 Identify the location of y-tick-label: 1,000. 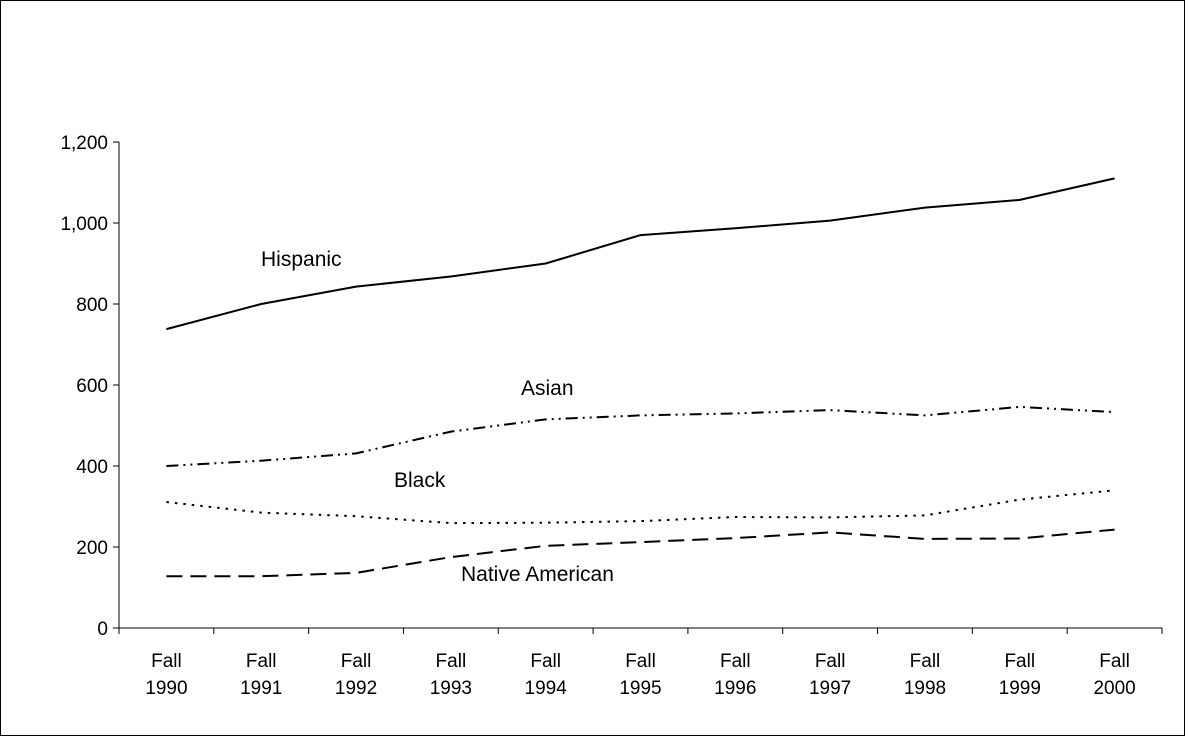
(84, 224).